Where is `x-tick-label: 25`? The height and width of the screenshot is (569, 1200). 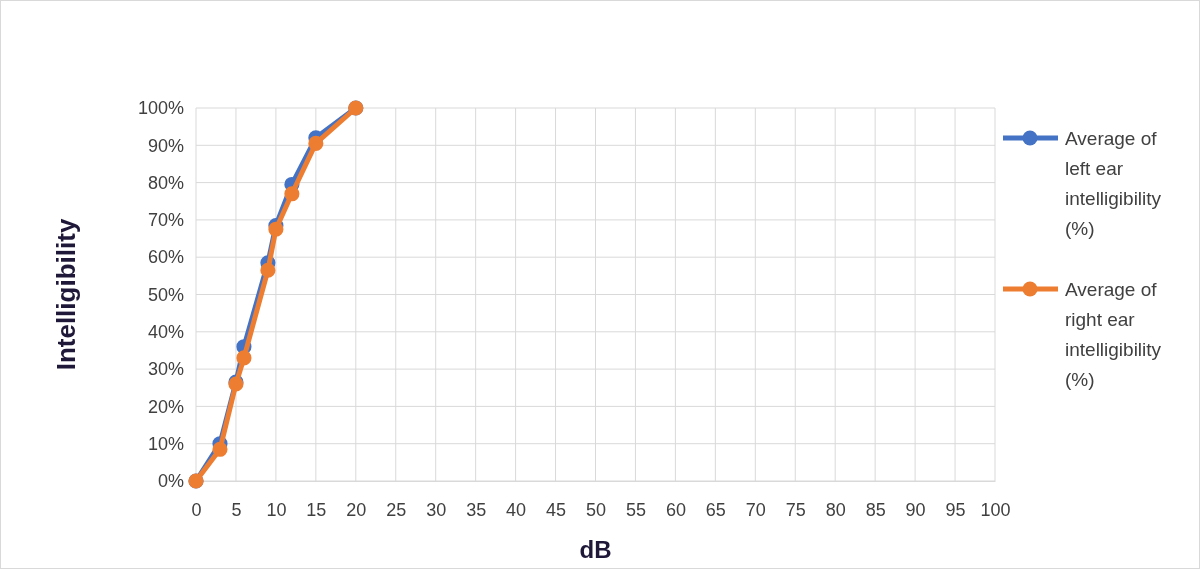 x-tick-label: 25 is located at coordinates (396, 509).